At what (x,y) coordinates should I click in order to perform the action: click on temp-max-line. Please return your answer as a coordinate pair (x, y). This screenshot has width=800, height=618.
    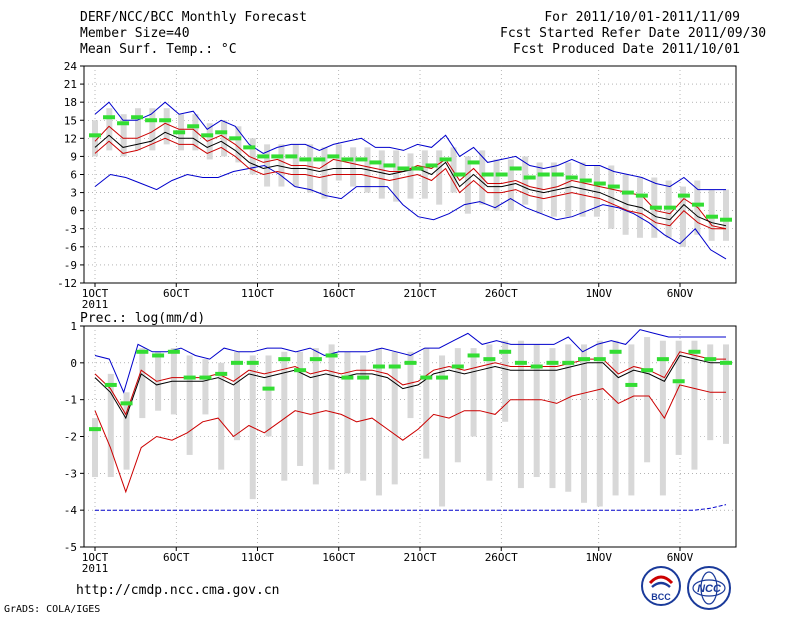
    Looking at the image, I should click on (410, 212).